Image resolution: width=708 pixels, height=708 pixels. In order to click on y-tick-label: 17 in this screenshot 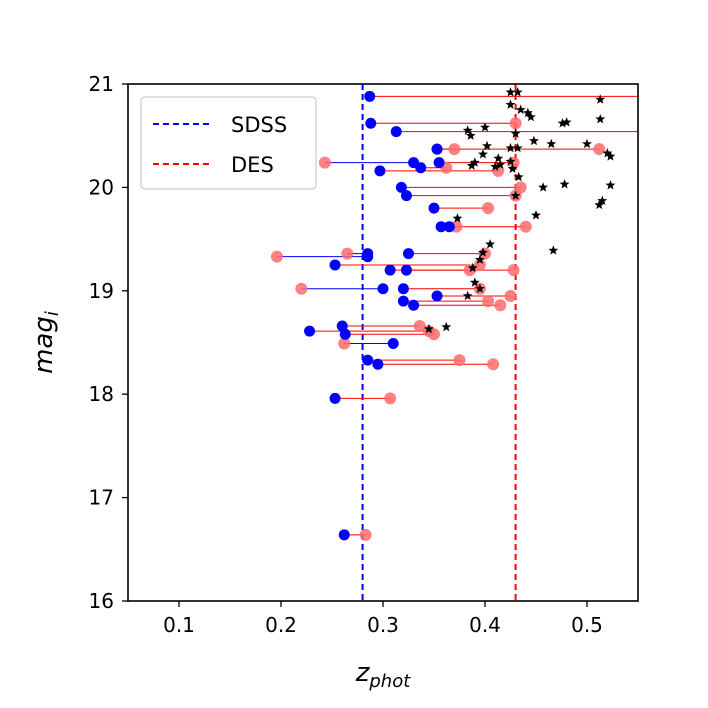, I will do `click(101, 498)`.